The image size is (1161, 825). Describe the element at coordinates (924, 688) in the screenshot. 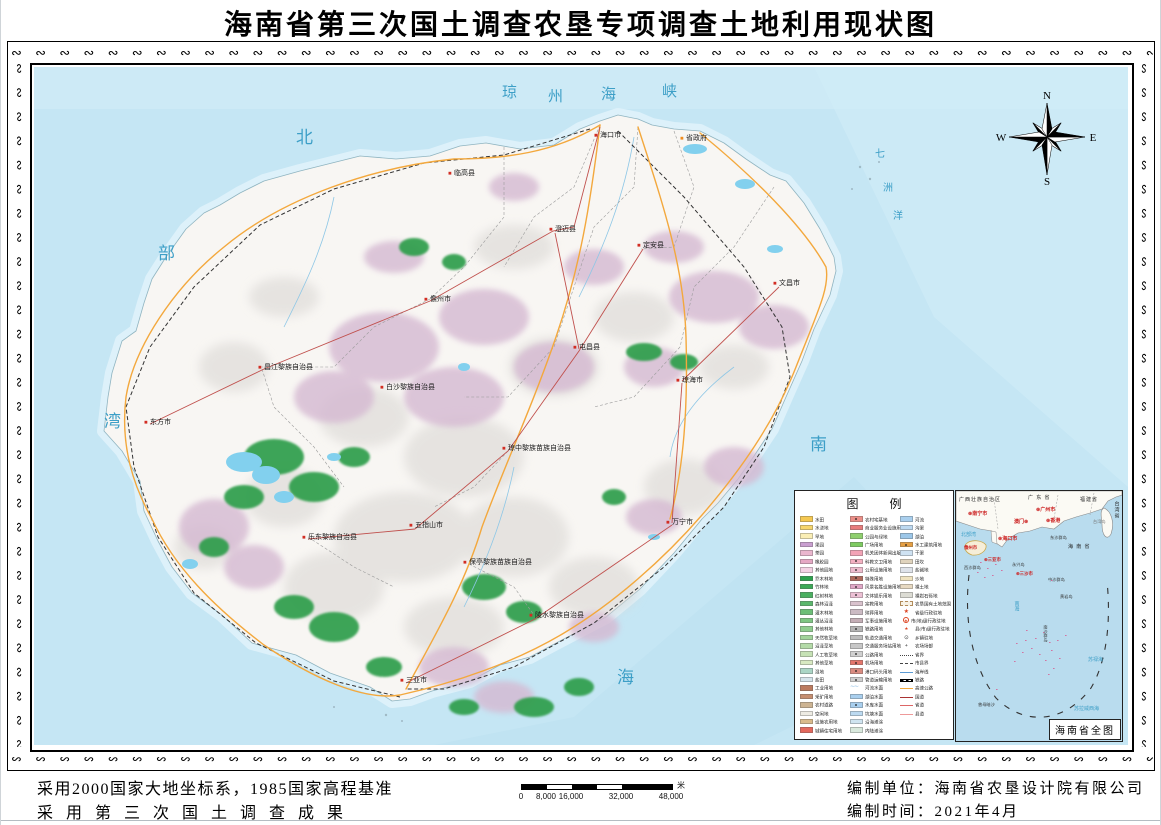

I see `legend-row: 高速公路` at that location.